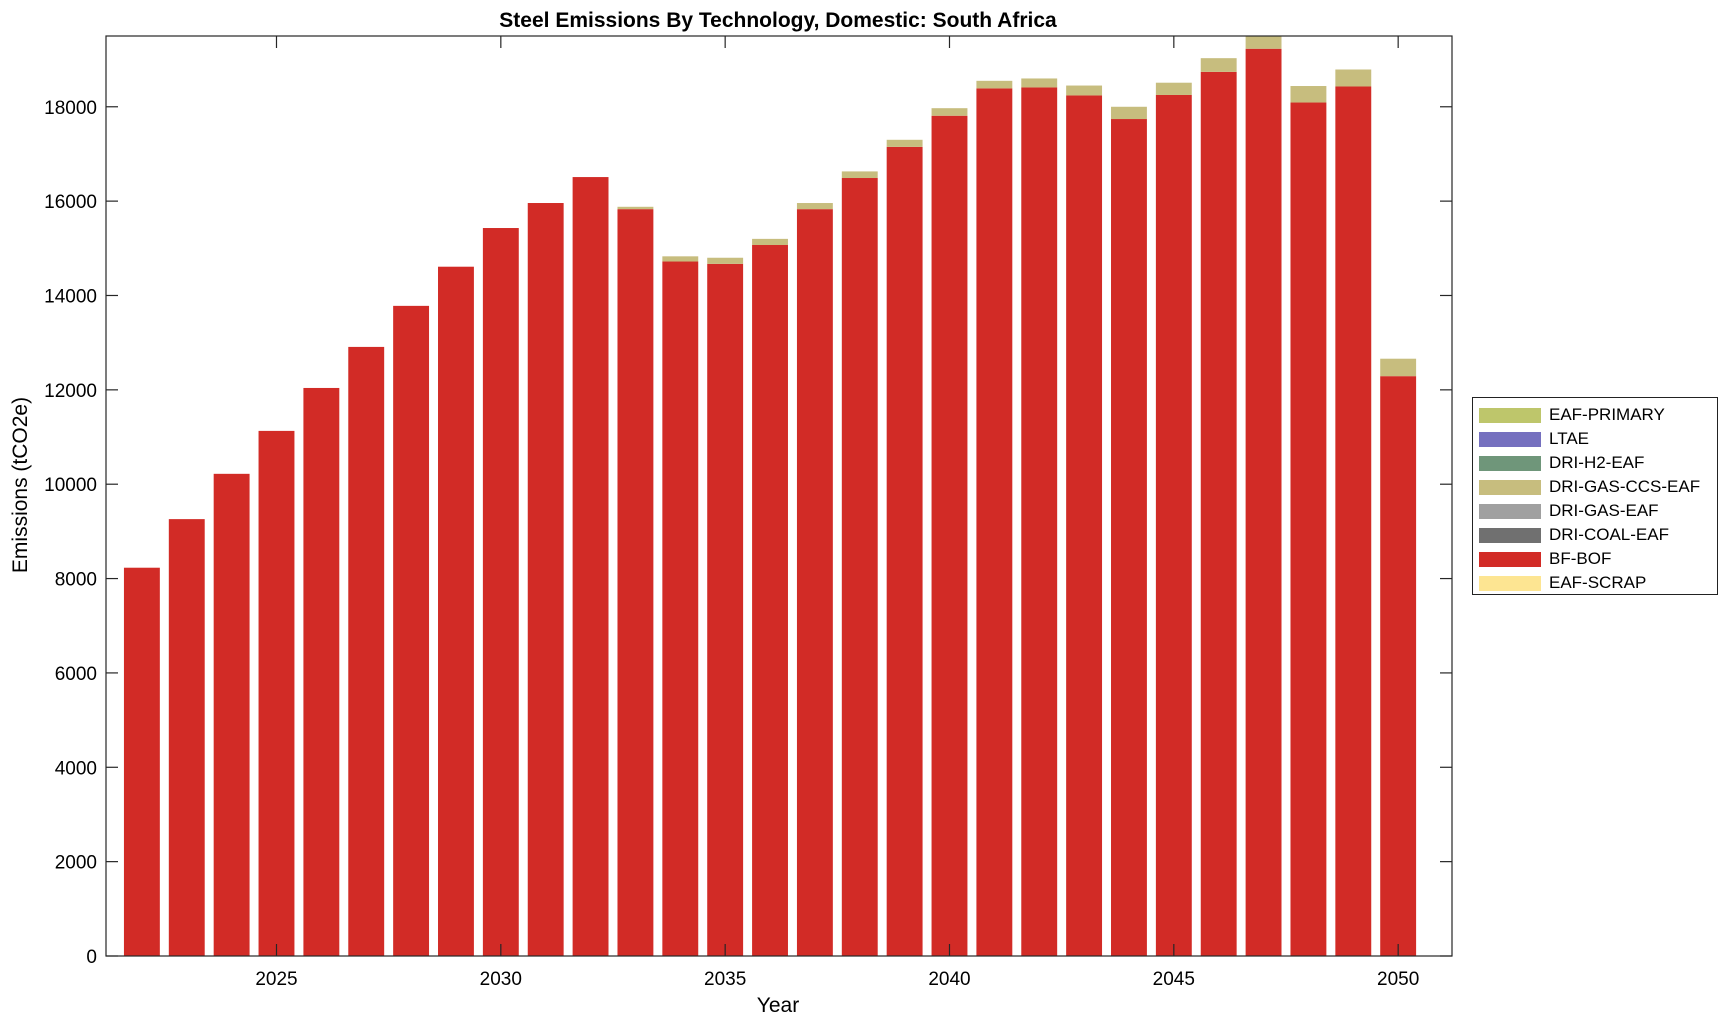 This screenshot has width=1725, height=1021. I want to click on legend-item-eaf-primary: EAF-PRIMARY, so click(1595, 416).